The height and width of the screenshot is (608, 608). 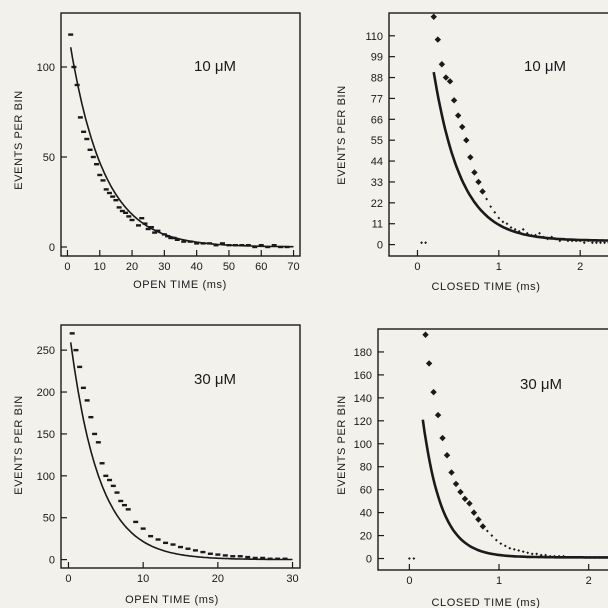 I want to click on y-tick-label: 180, so click(x=363, y=353).